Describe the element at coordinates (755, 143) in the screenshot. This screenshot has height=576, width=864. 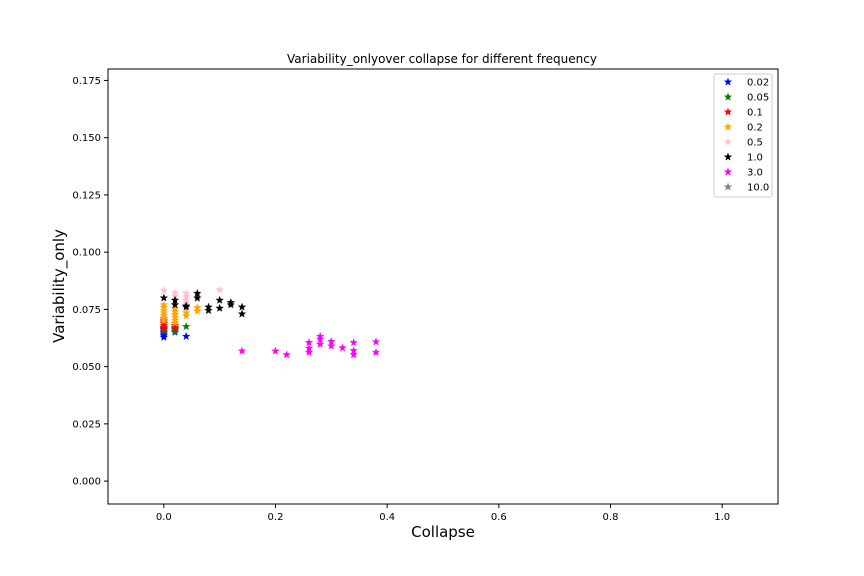
I see `legend-label: 0.5` at that location.